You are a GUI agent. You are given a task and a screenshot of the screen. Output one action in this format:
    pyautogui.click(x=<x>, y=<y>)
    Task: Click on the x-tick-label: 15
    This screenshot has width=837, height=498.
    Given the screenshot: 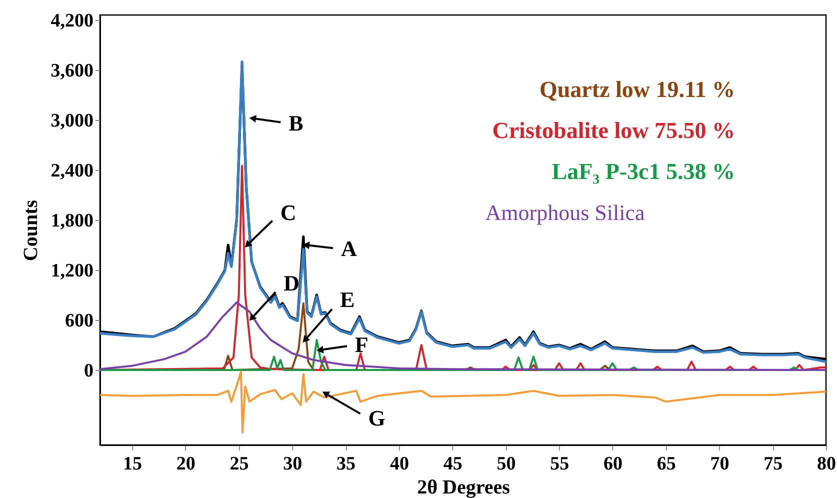 What is the action you would take?
    pyautogui.click(x=132, y=464)
    